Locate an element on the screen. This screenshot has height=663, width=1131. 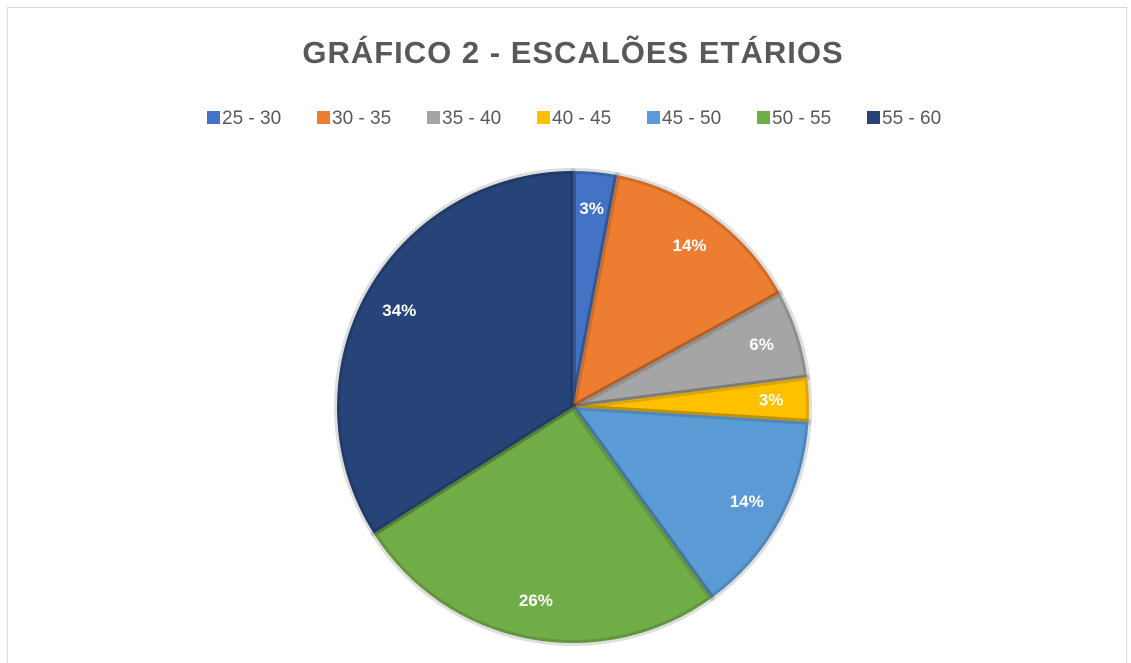
legend-label: 55 - 60 is located at coordinates (911, 118).